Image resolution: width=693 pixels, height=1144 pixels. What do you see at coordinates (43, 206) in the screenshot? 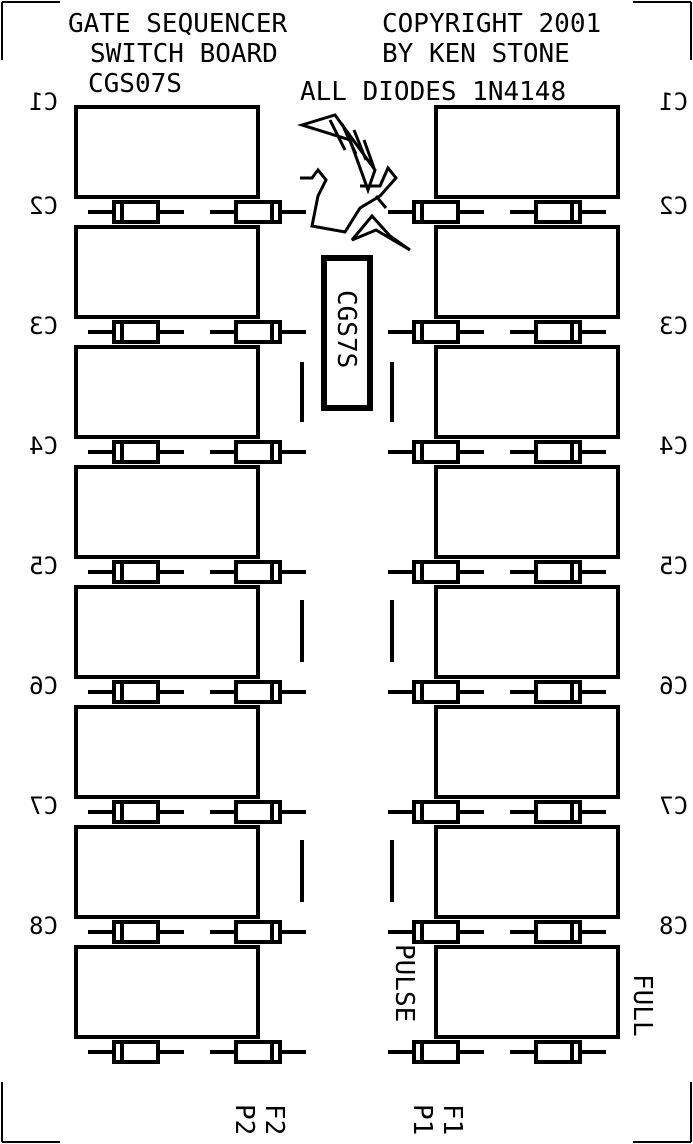
I see `row-label-left: C2` at bounding box center [43, 206].